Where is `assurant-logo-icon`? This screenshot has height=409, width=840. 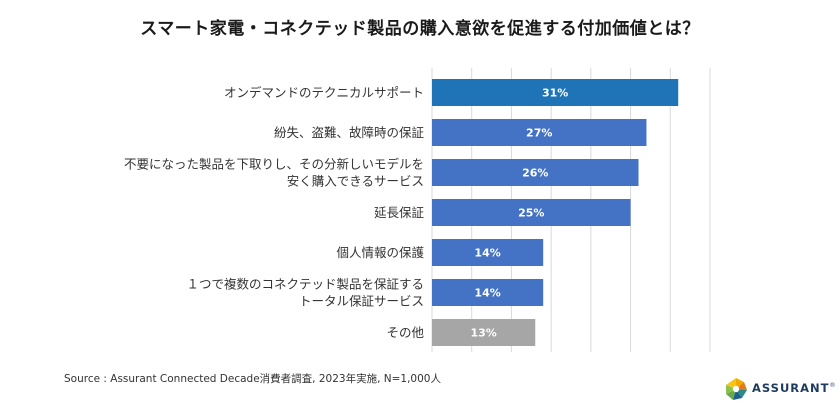 assurant-logo-icon is located at coordinates (736, 389).